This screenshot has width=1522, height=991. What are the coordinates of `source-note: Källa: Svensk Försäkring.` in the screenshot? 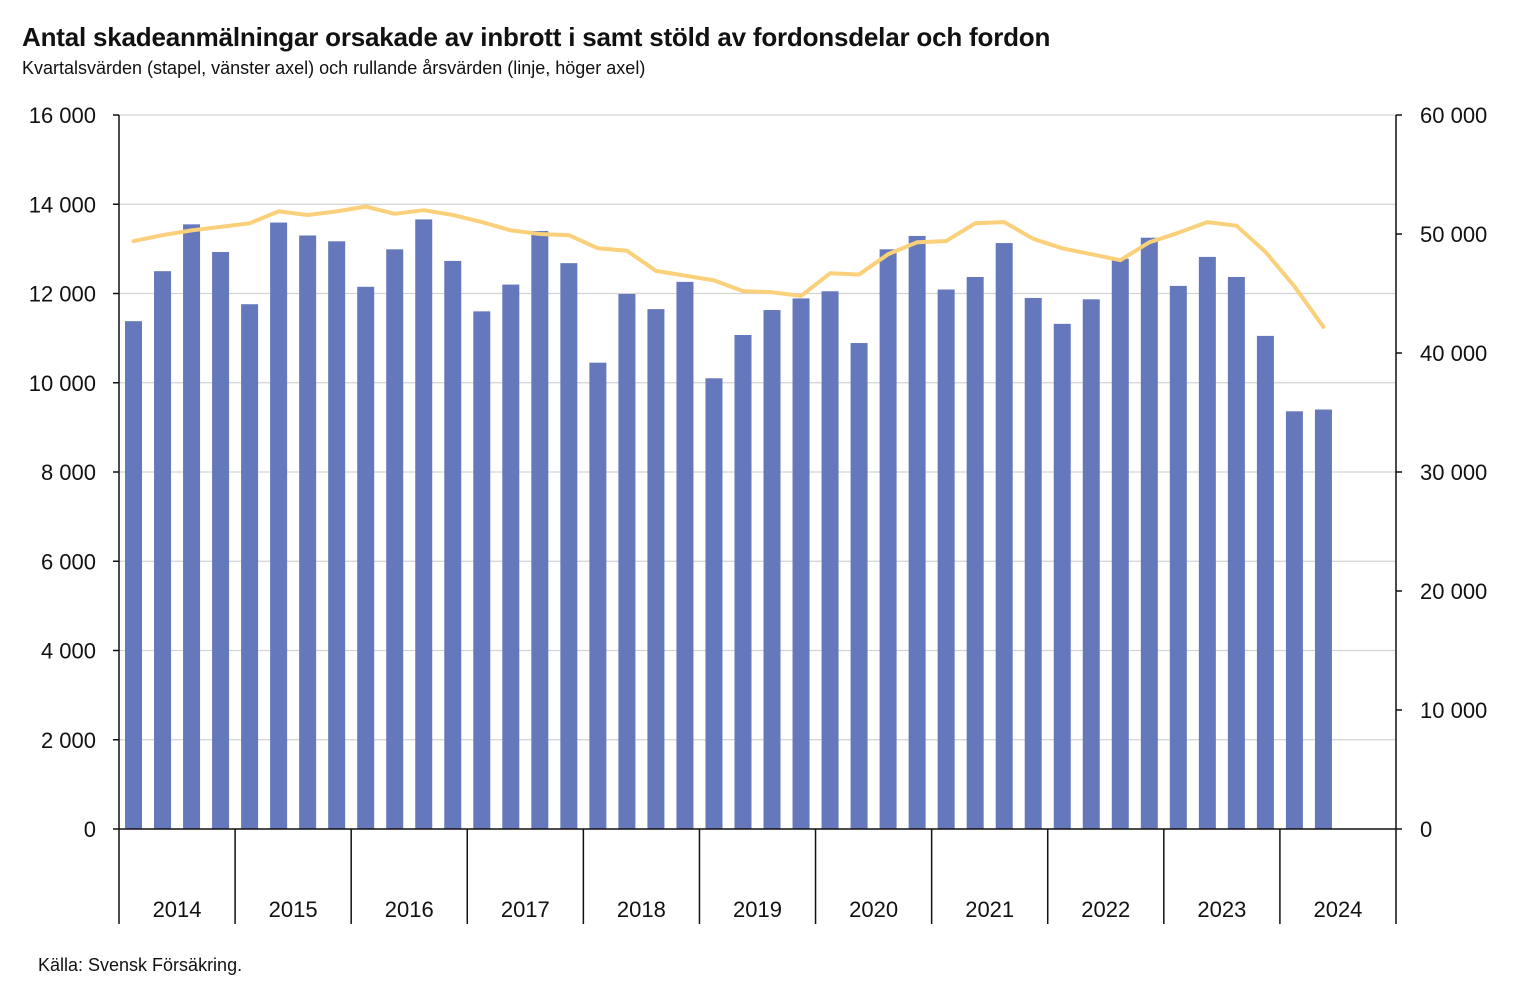 It's located at (140, 965).